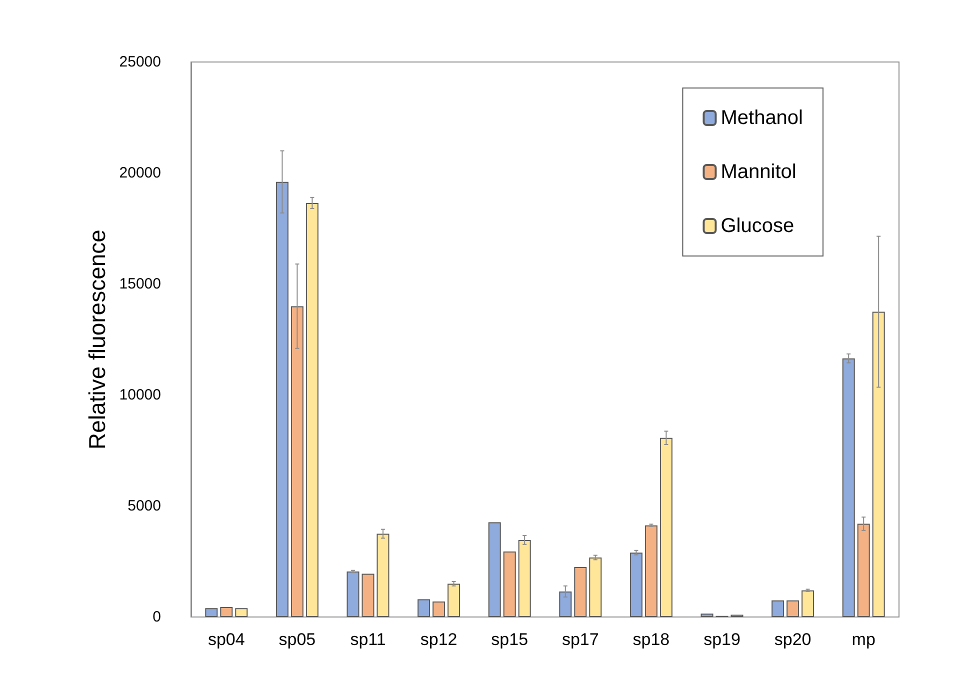 The image size is (971, 697). What do you see at coordinates (509, 639) in the screenshot?
I see `x-tick-label: sp15` at bounding box center [509, 639].